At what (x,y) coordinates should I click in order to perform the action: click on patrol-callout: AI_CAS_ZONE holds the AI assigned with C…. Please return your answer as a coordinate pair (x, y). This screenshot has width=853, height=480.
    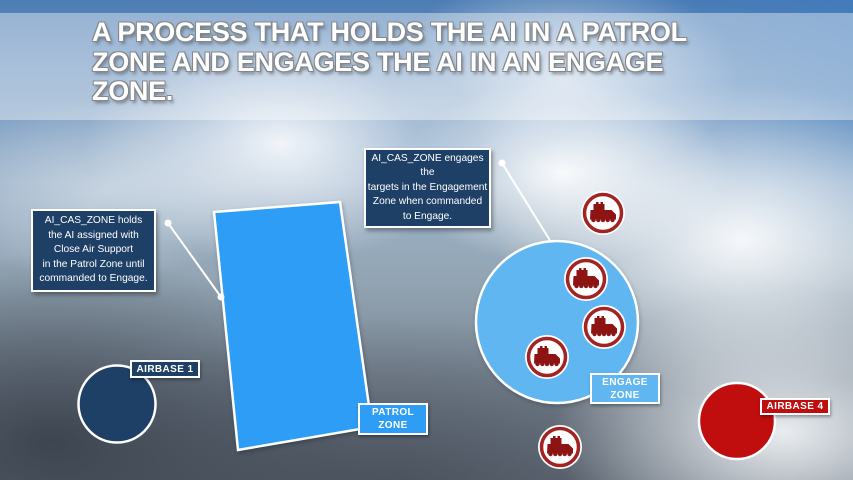
    Looking at the image, I should click on (93, 250).